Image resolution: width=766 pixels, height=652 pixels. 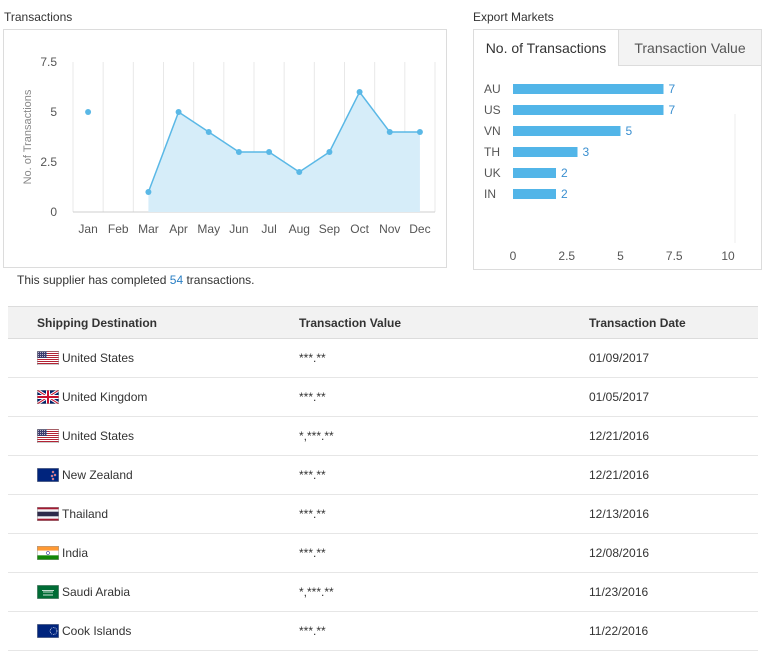 What do you see at coordinates (330, 229) in the screenshot?
I see `x-tick-label: Sep` at bounding box center [330, 229].